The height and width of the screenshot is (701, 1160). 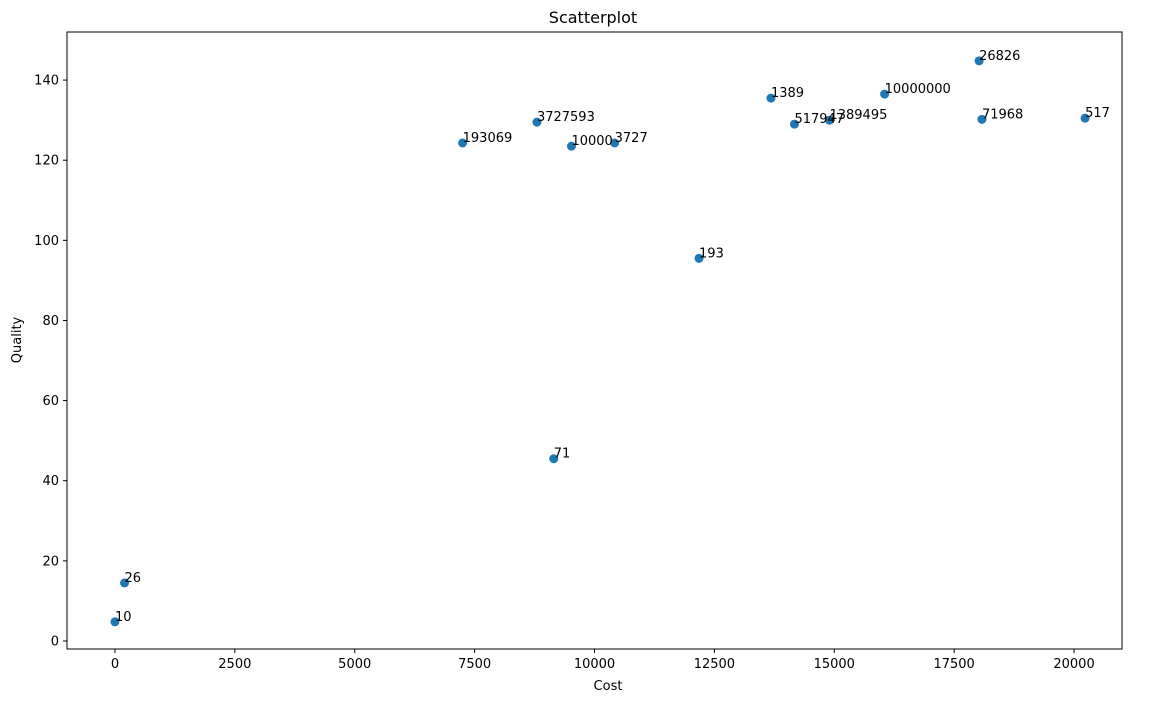 What do you see at coordinates (46, 241) in the screenshot?
I see `y-tick-label: 100` at bounding box center [46, 241].